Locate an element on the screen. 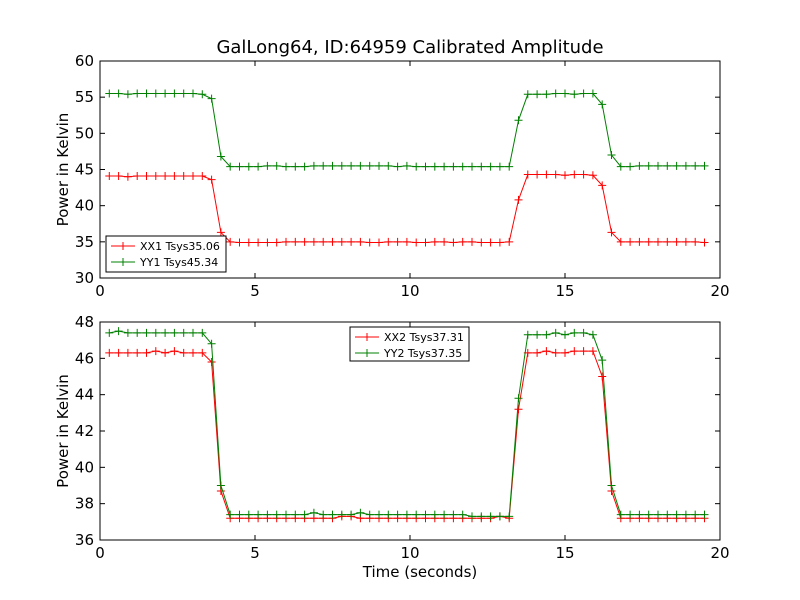 This screenshot has width=800, height=600. legend-entry: XX1 Tsys35.06 is located at coordinates (165, 246).